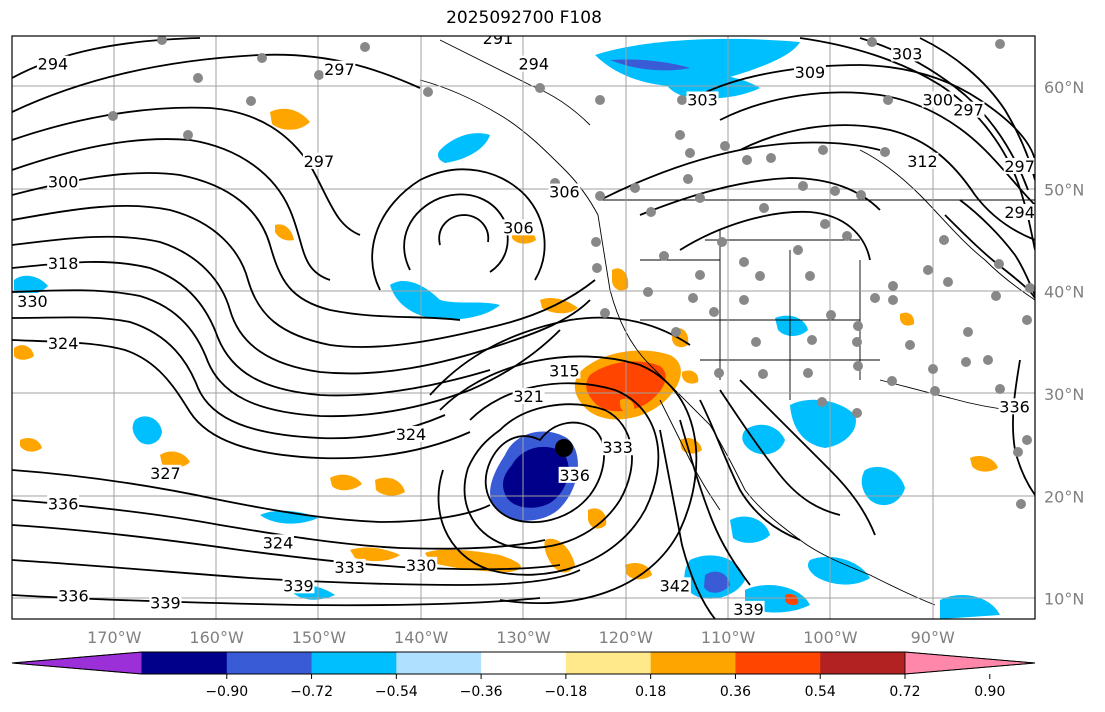 The width and height of the screenshot is (1105, 712). Describe the element at coordinates (626, 637) in the screenshot. I see `lon-tick-label: 120°W` at that location.